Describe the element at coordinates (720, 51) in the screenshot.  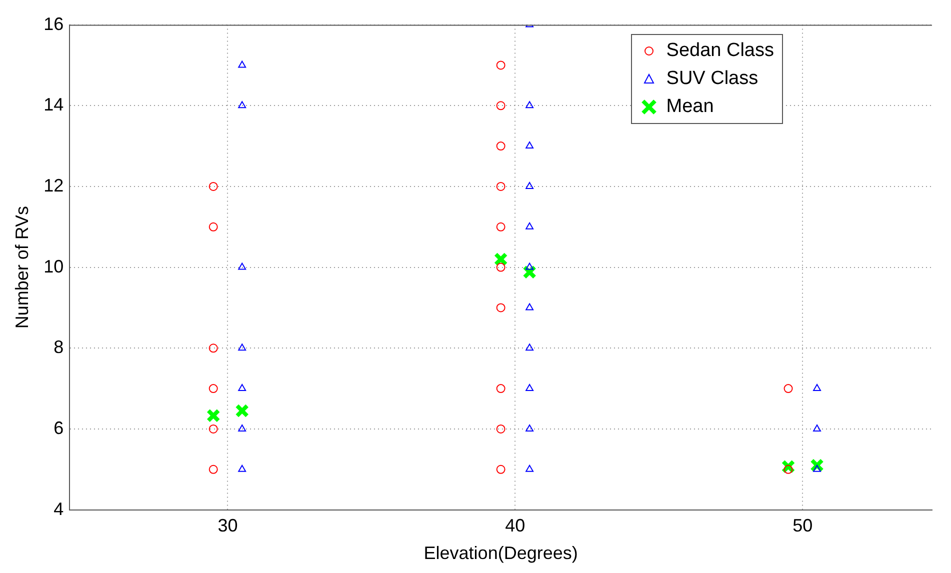
I see `legend-label: Sedan Class` at that location.